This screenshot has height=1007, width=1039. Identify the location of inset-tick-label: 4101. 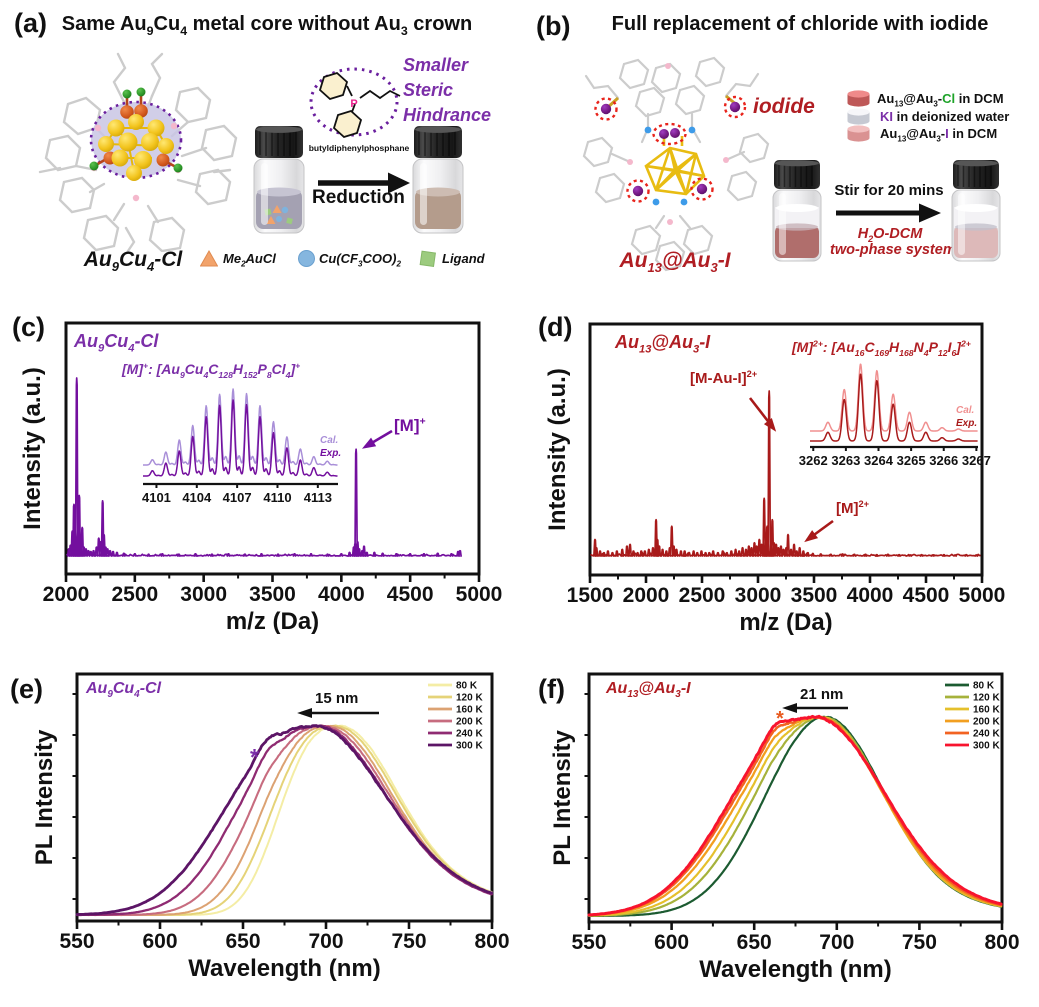
(156, 497).